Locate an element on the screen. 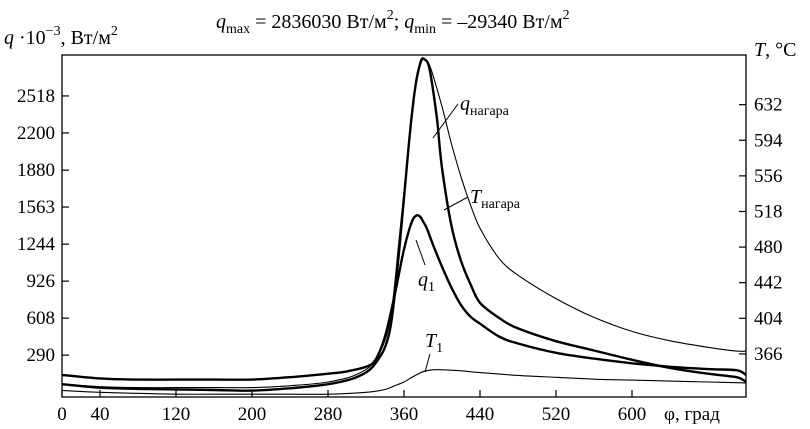 This screenshot has width=810, height=429. y-left-tick-label: 1244 is located at coordinates (36, 244).